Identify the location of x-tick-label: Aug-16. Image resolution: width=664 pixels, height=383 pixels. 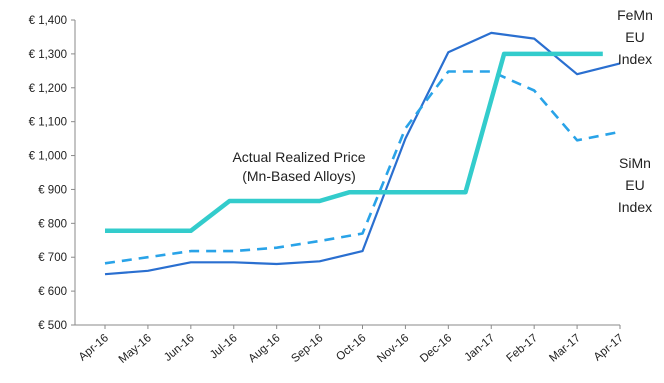
(264, 348).